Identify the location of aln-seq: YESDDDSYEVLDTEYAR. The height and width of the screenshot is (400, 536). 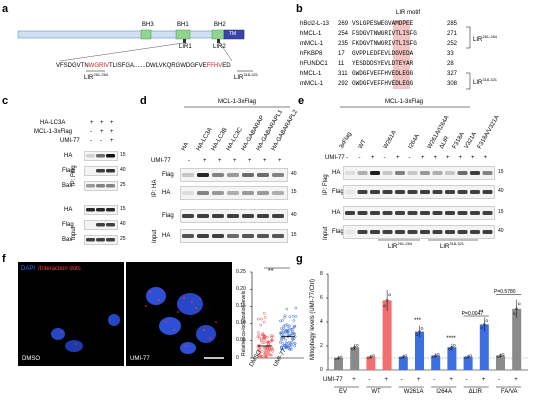
(383, 63).